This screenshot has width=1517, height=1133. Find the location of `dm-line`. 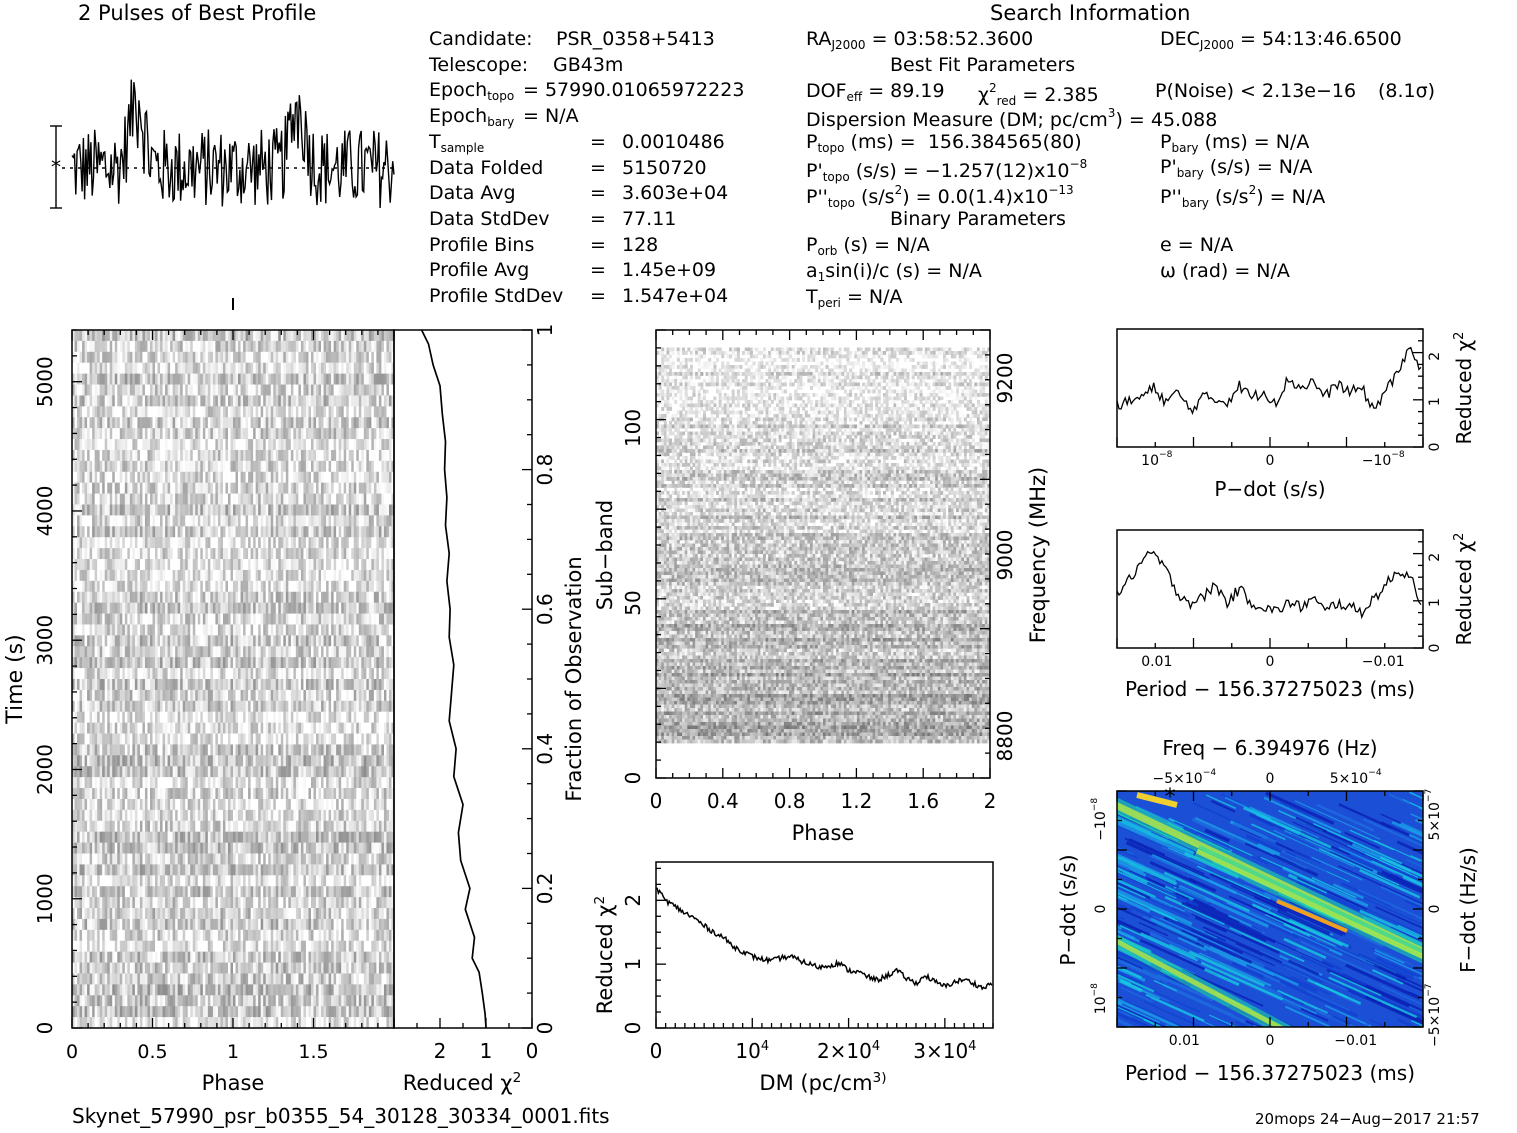

dm-line is located at coordinates (824, 939).